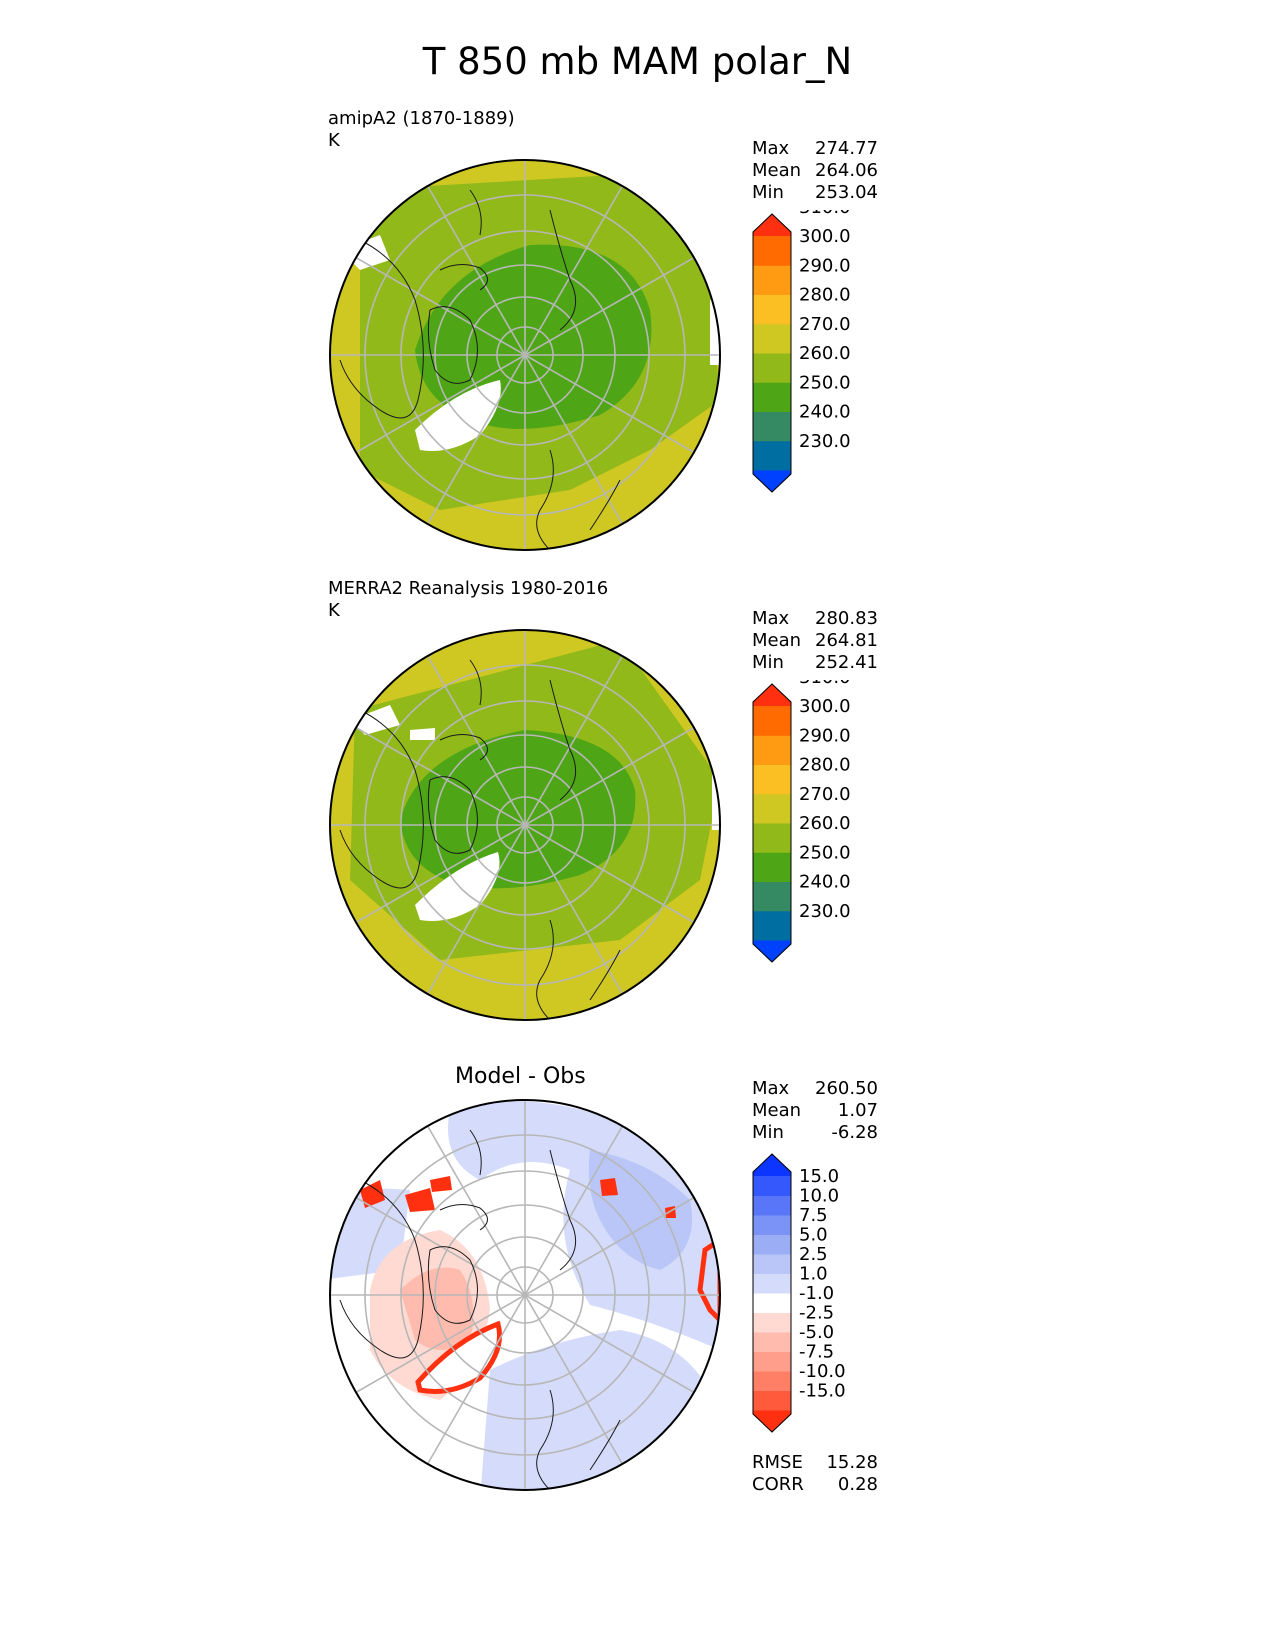 Image resolution: width=1275 pixels, height=1650 pixels. What do you see at coordinates (825, 353) in the screenshot?
I see `p1-colorbar-tick-label: 260.0` at bounding box center [825, 353].